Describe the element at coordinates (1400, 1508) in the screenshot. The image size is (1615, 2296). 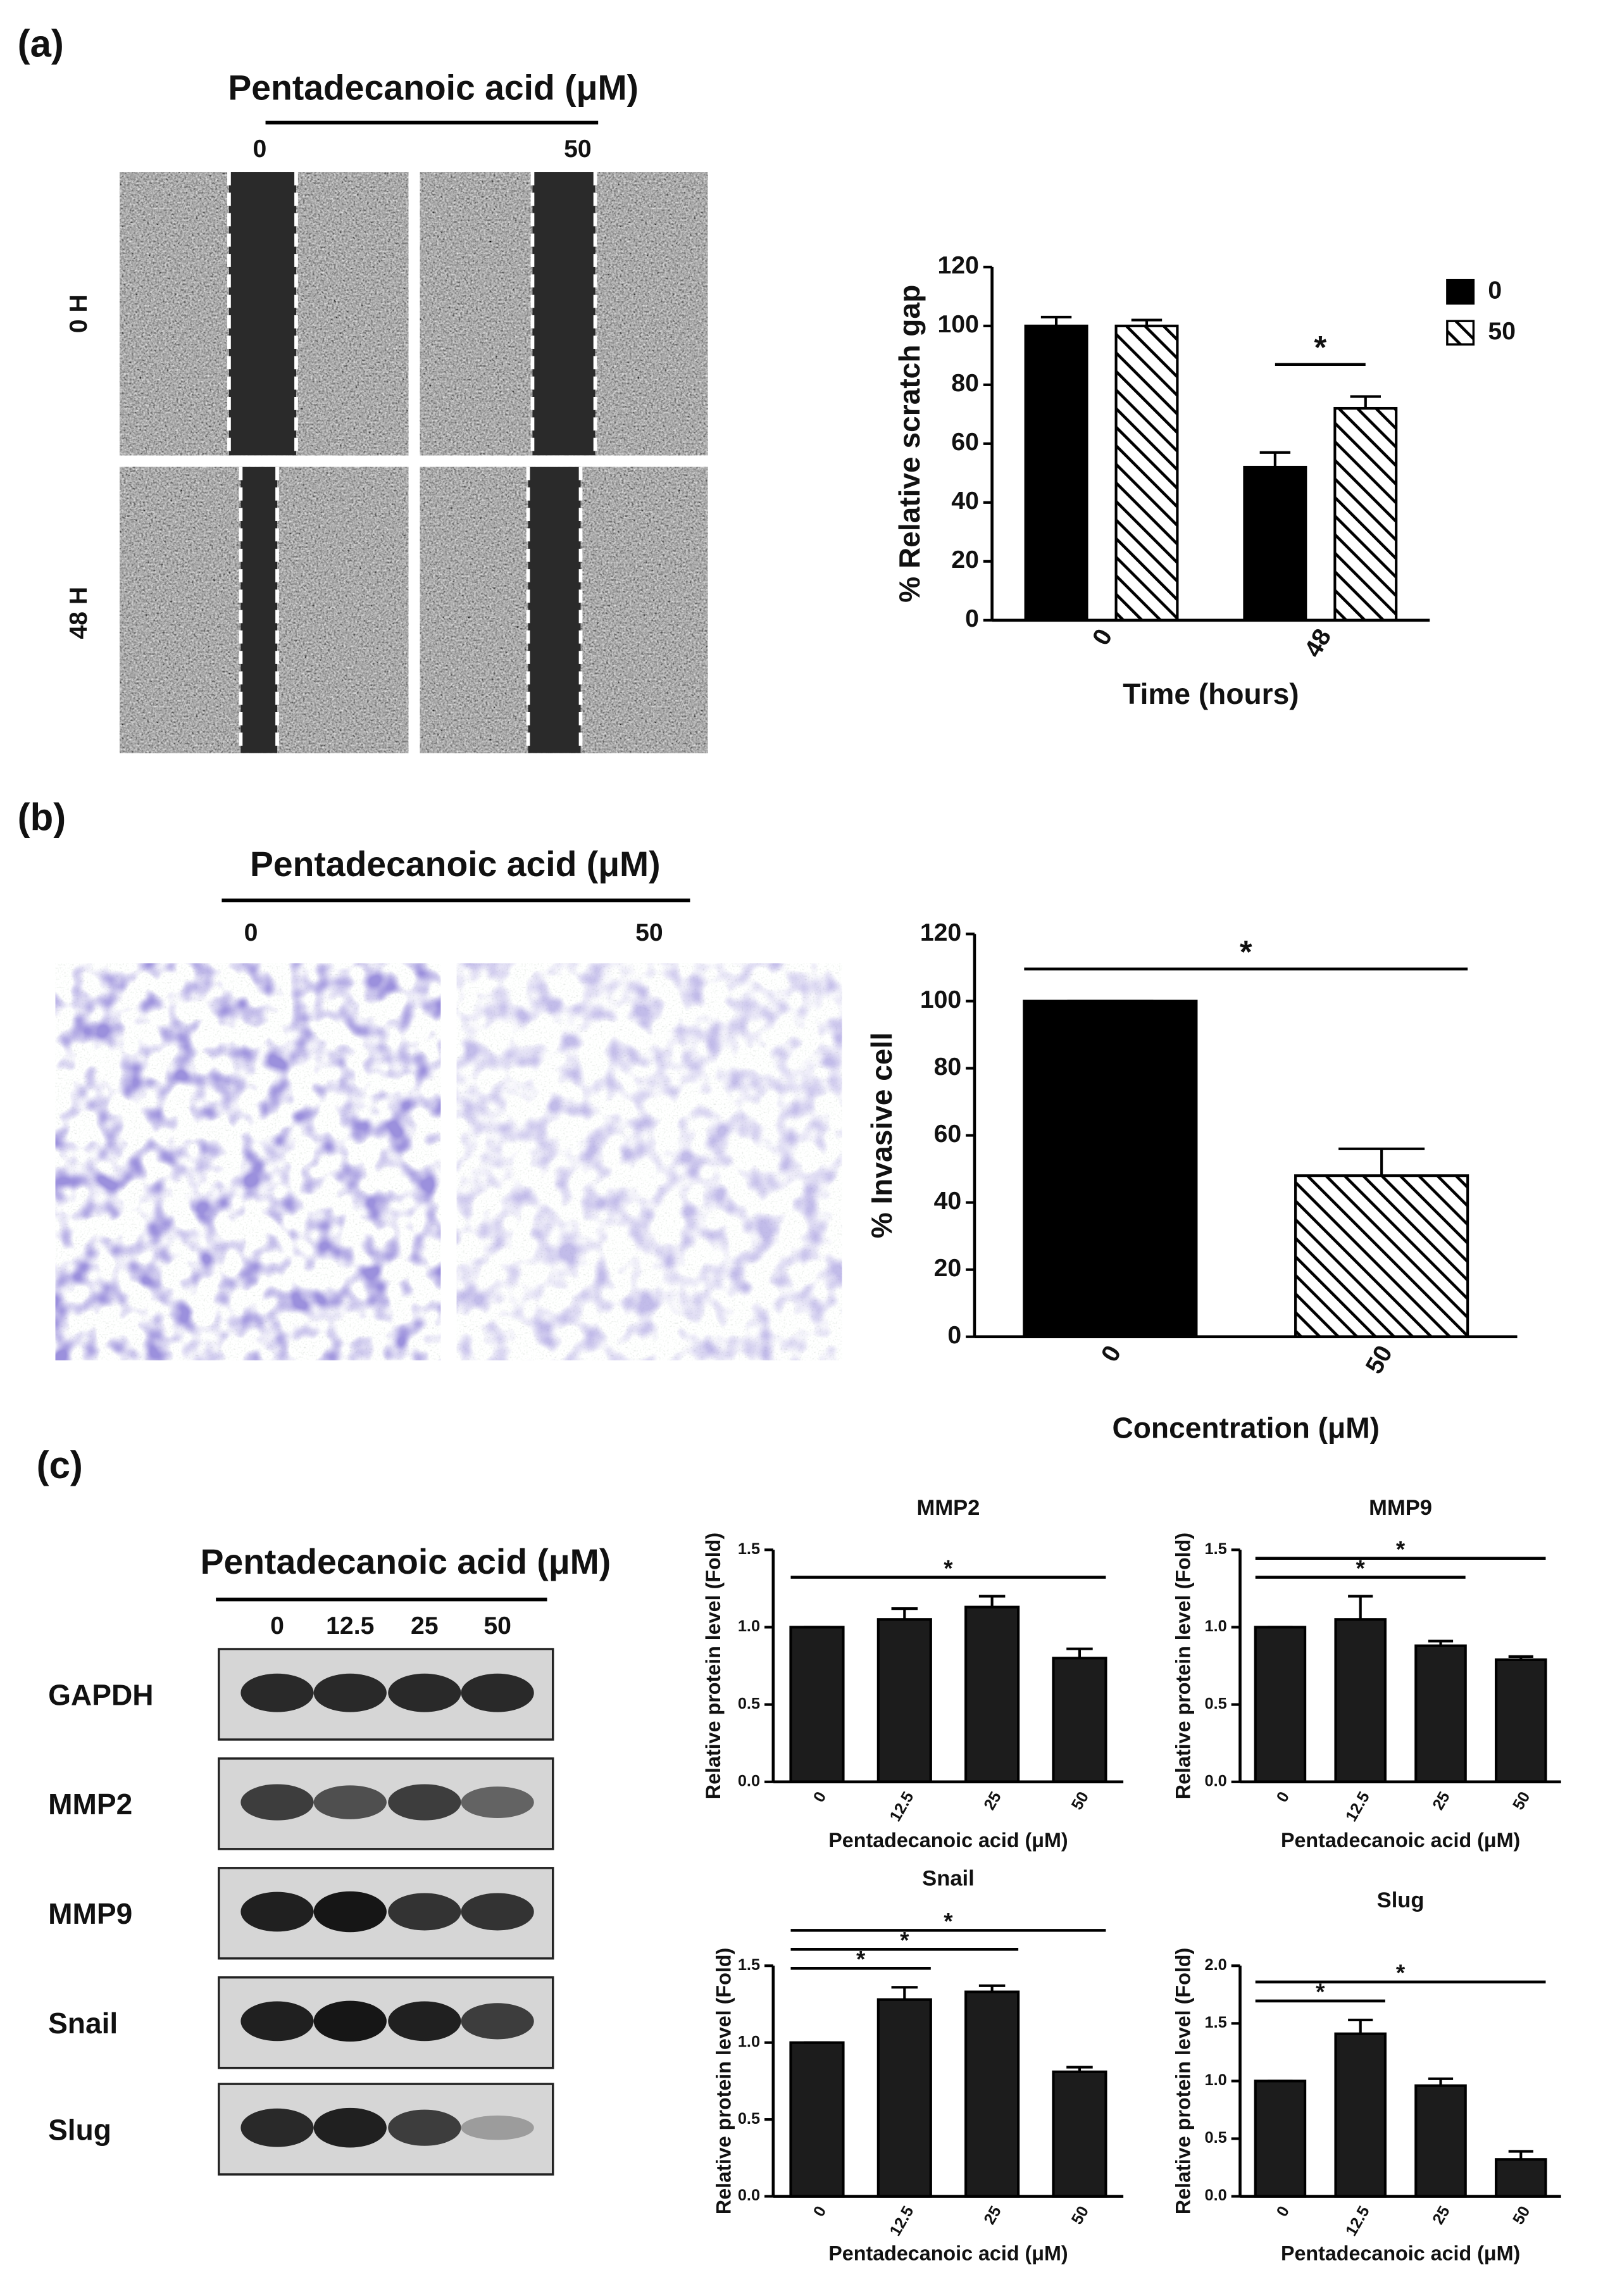
I see `chart-title: MMP9` at that location.